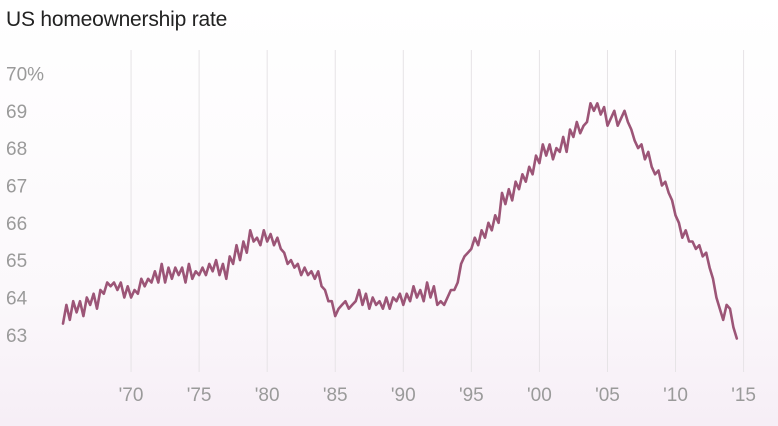 The height and width of the screenshot is (426, 778). What do you see at coordinates (471, 395) in the screenshot?
I see `x-tick-label: '95` at bounding box center [471, 395].